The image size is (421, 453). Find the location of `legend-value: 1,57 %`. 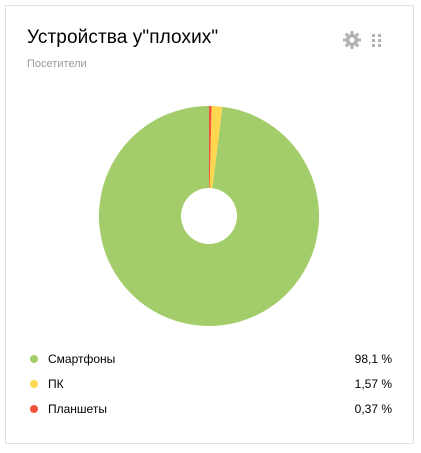

legend-value: 1,57 % is located at coordinates (373, 383).